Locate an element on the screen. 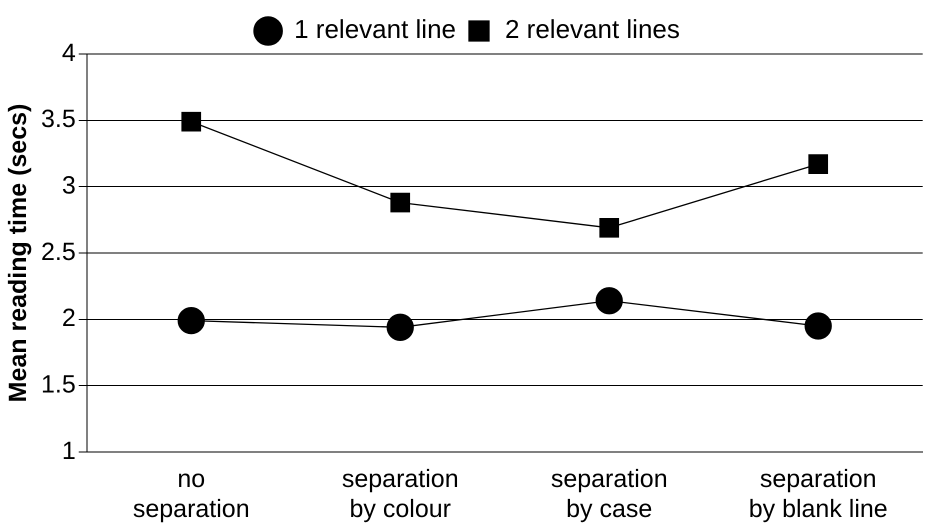 The height and width of the screenshot is (528, 937). x-tick-label: separation by blank line is located at coordinates (818, 493).